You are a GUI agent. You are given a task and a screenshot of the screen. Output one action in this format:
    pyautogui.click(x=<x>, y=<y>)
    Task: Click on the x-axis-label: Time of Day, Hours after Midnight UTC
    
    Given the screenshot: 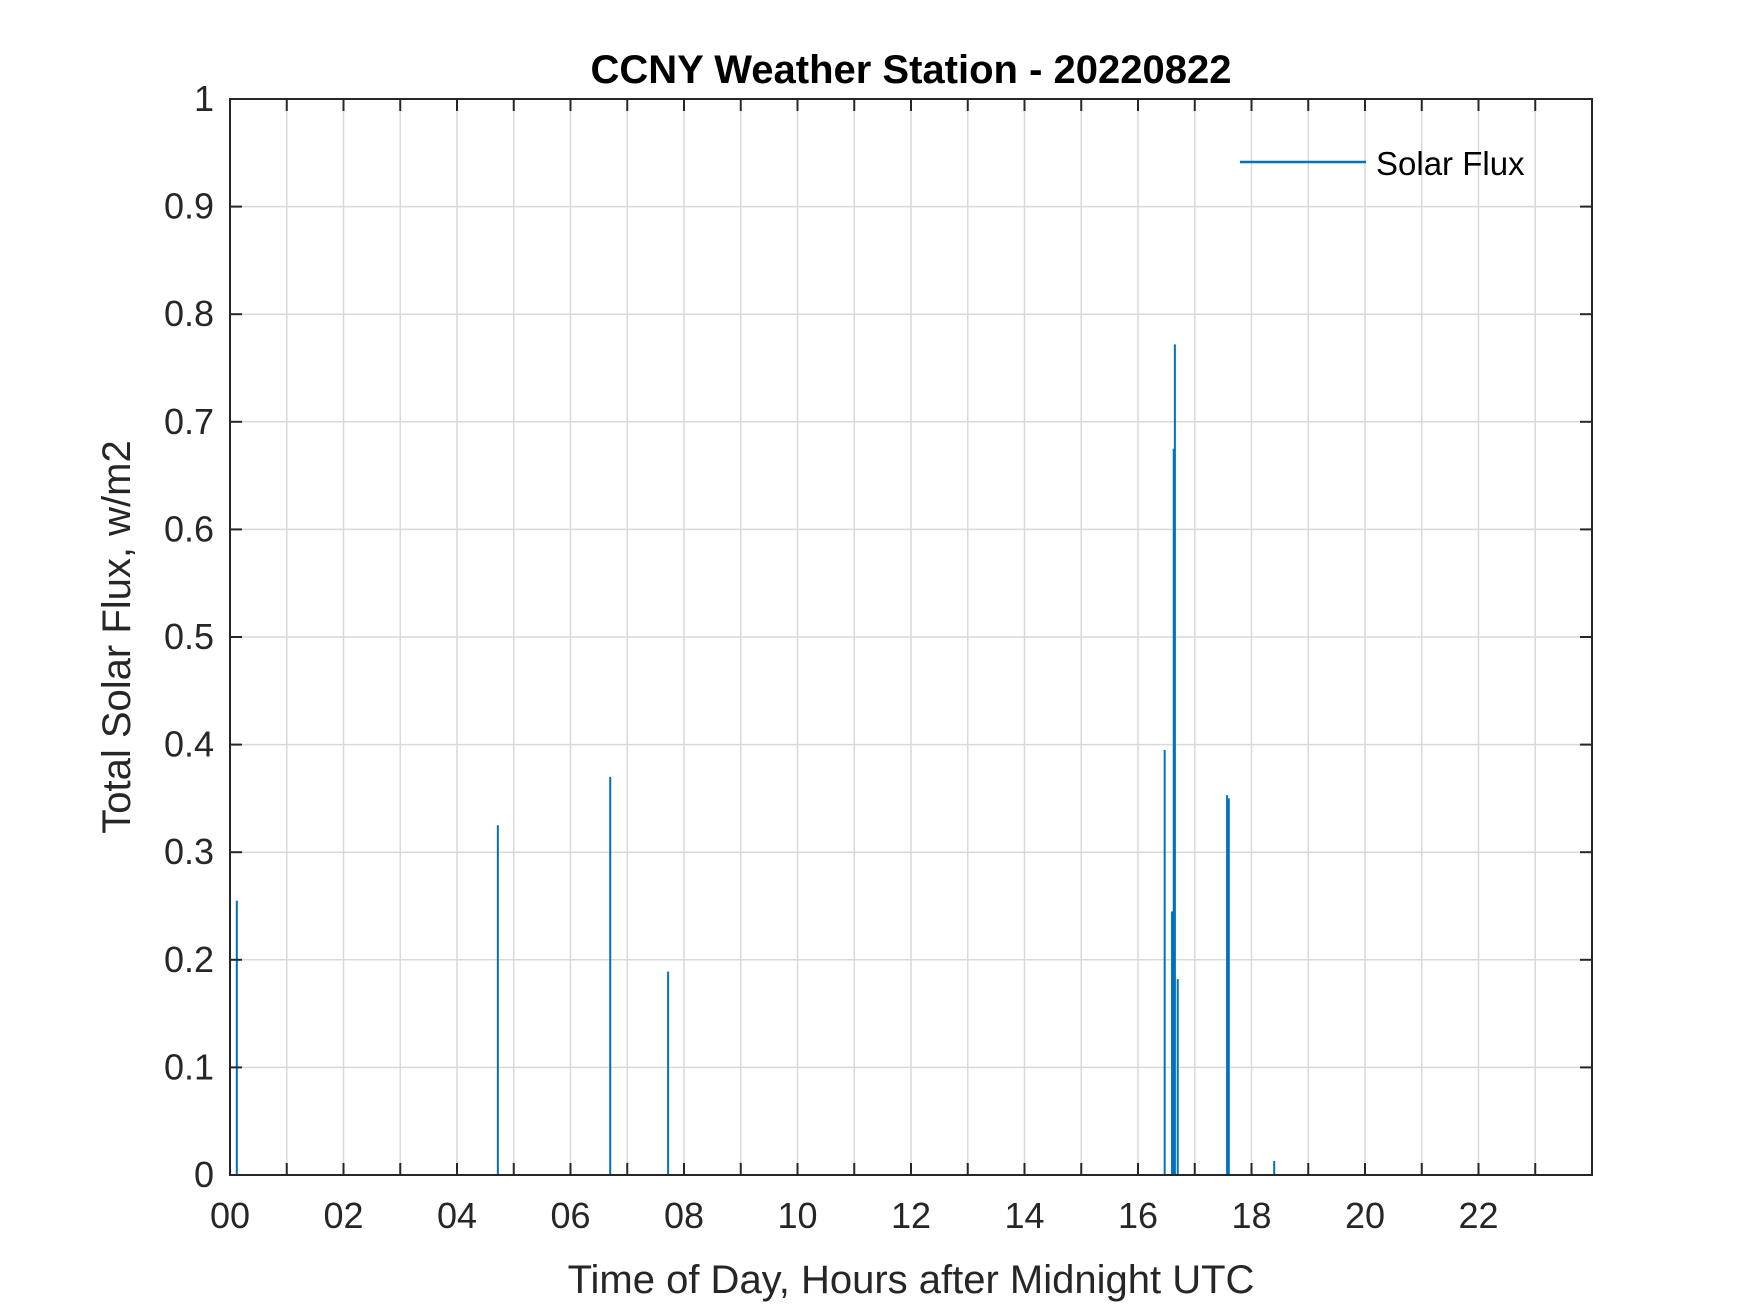 What is the action you would take?
    pyautogui.click(x=911, y=1280)
    